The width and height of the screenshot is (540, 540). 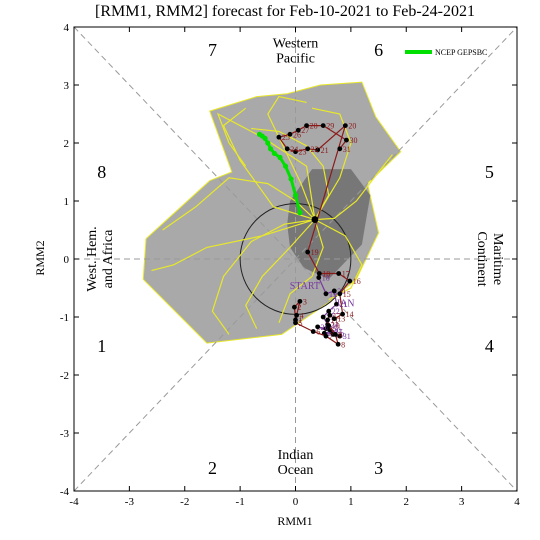 I want to click on observed-day-label-feb: 30, so click(x=353, y=140).